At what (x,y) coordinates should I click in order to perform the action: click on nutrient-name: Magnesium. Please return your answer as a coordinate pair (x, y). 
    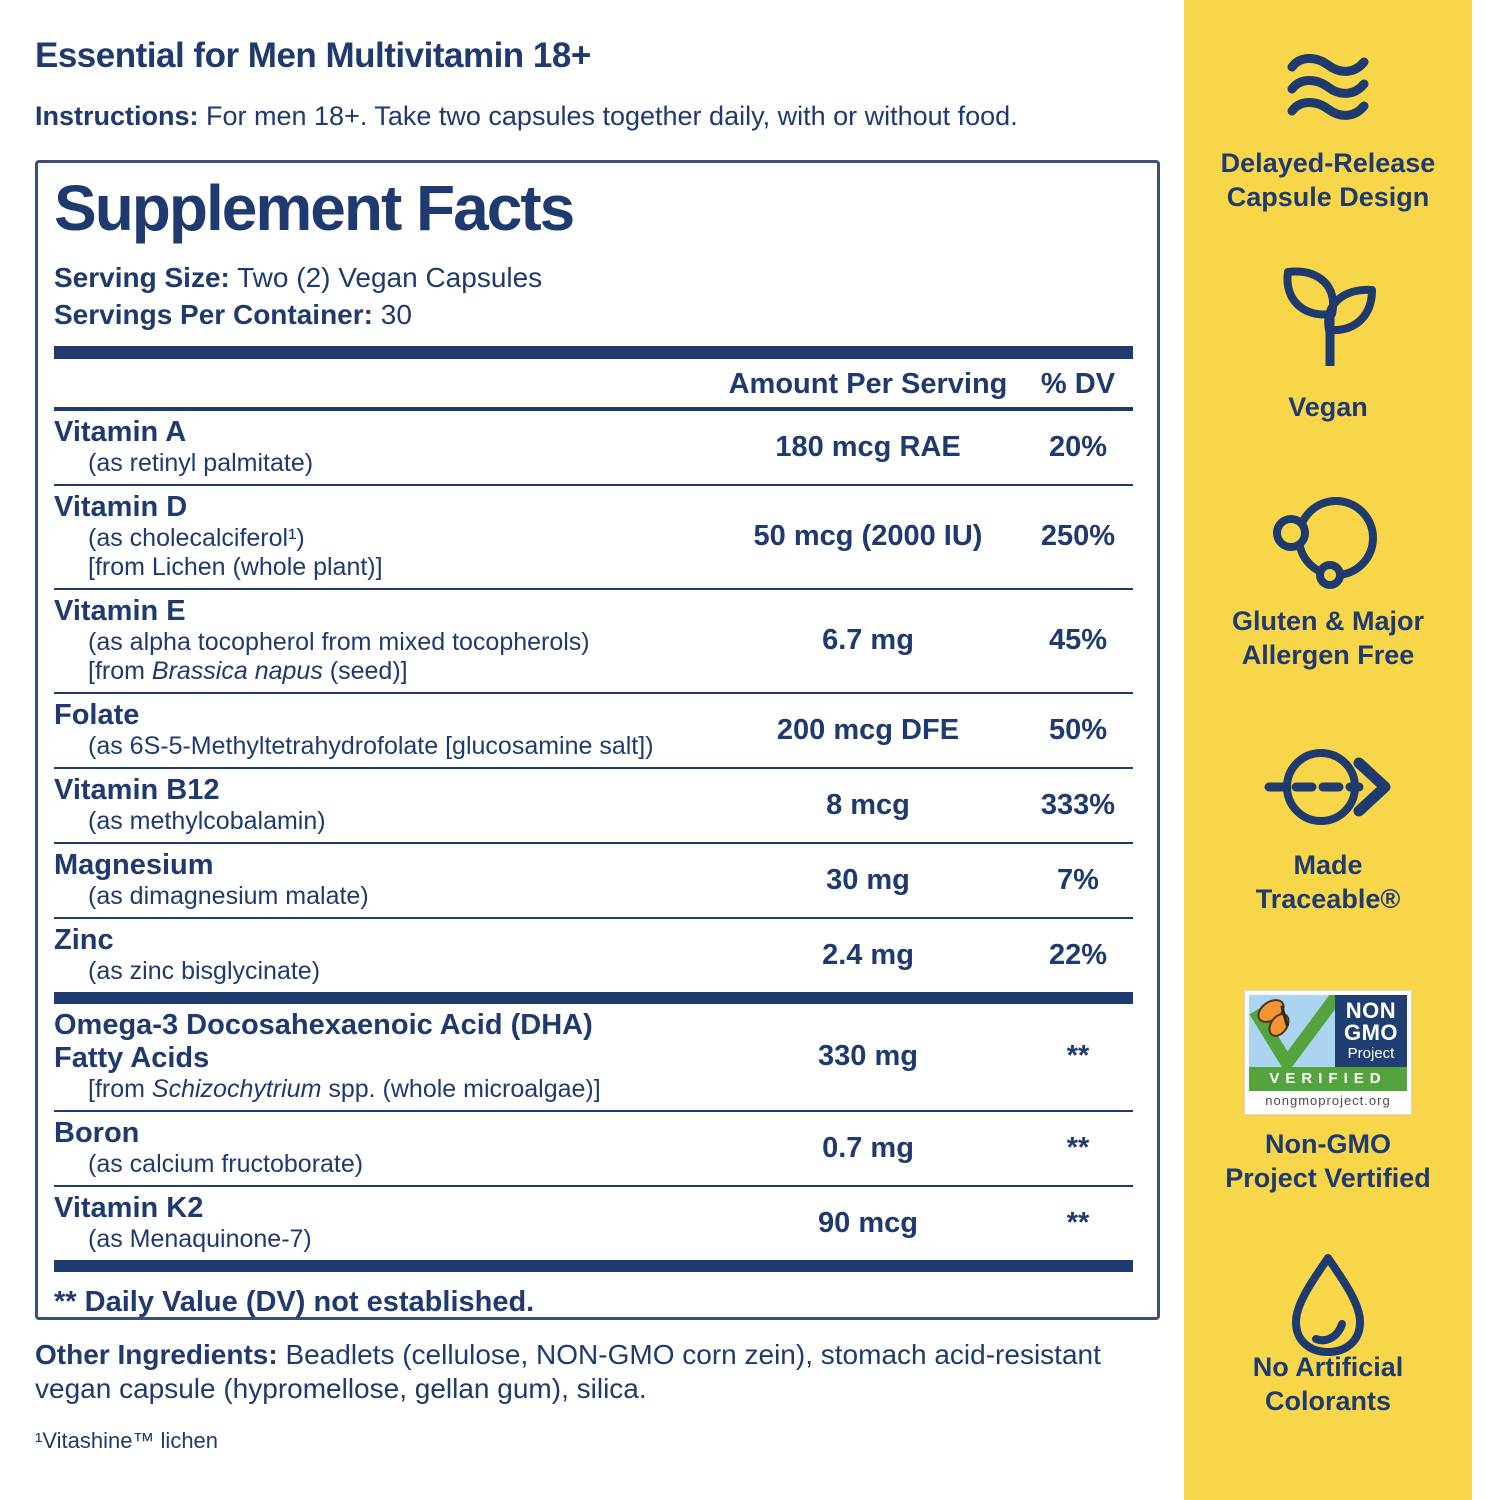
    Looking at the image, I should click on (134, 865).